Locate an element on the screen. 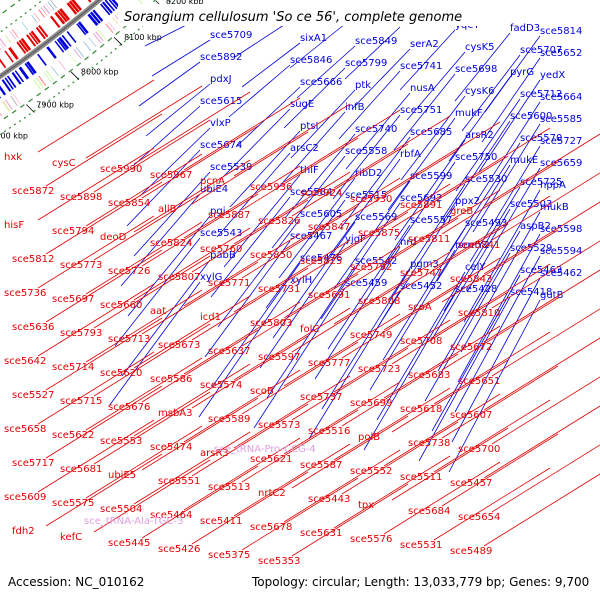  tick-label: 8200 kbp is located at coordinates (185, 3).